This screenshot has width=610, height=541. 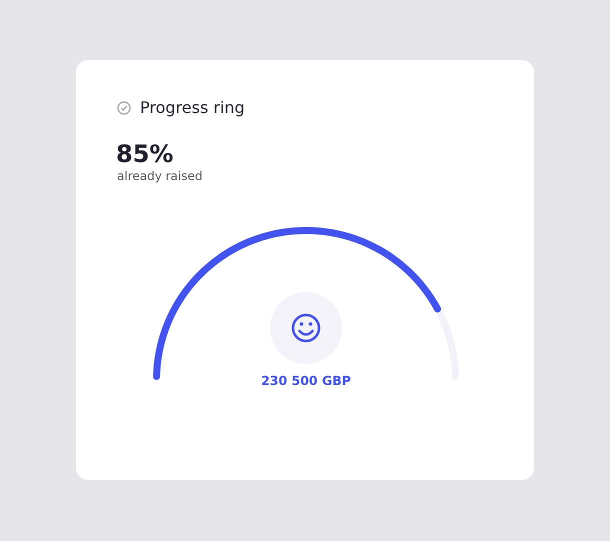 What do you see at coordinates (145, 154) in the screenshot?
I see `text: 85%` at bounding box center [145, 154].